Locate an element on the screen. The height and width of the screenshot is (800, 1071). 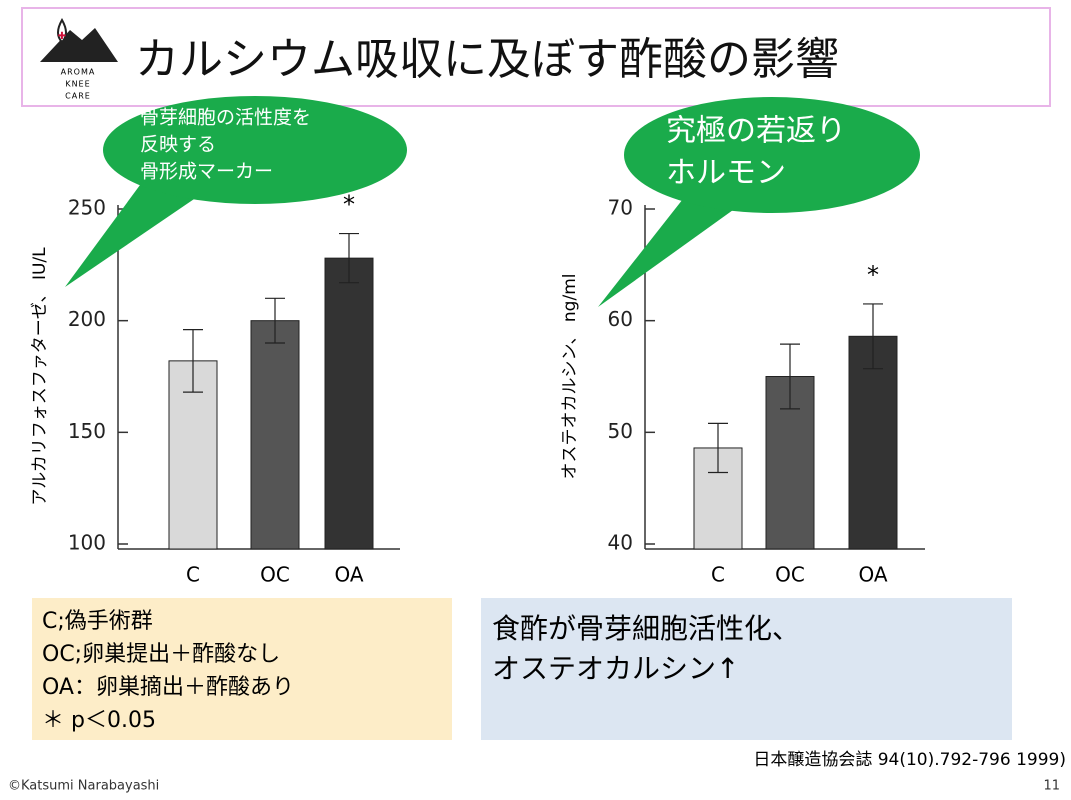
logo: ✚ AROMA KNEE CARE is located at coordinates (79, 59).